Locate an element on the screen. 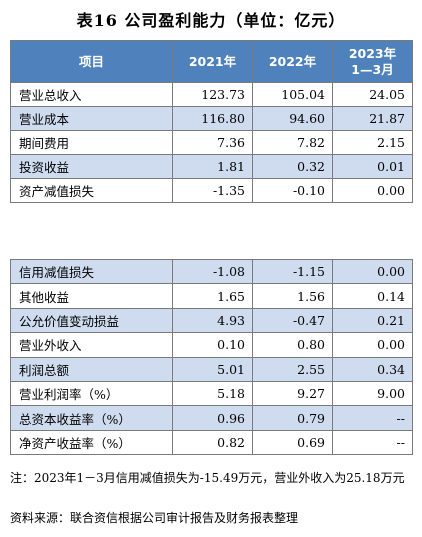 This screenshot has width=422, height=537. header-2023-q1: 2023年 1—3月 is located at coordinates (372, 61).